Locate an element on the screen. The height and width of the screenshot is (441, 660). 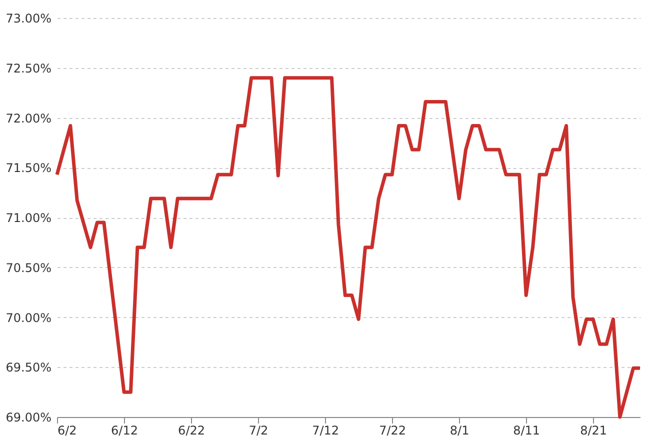
y-tick-label: 71.50% is located at coordinates (29, 168).